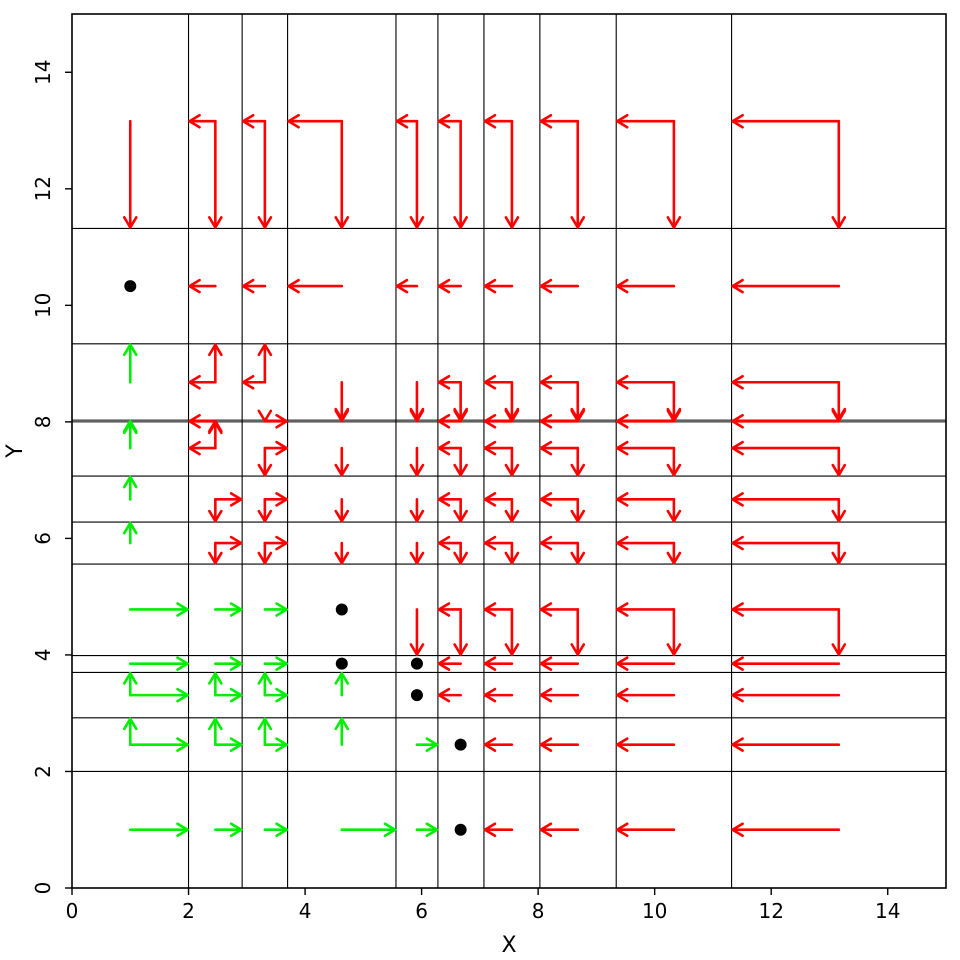 The height and width of the screenshot is (960, 960). Describe the element at coordinates (43, 188) in the screenshot. I see `y-tick-label: 12` at that location.